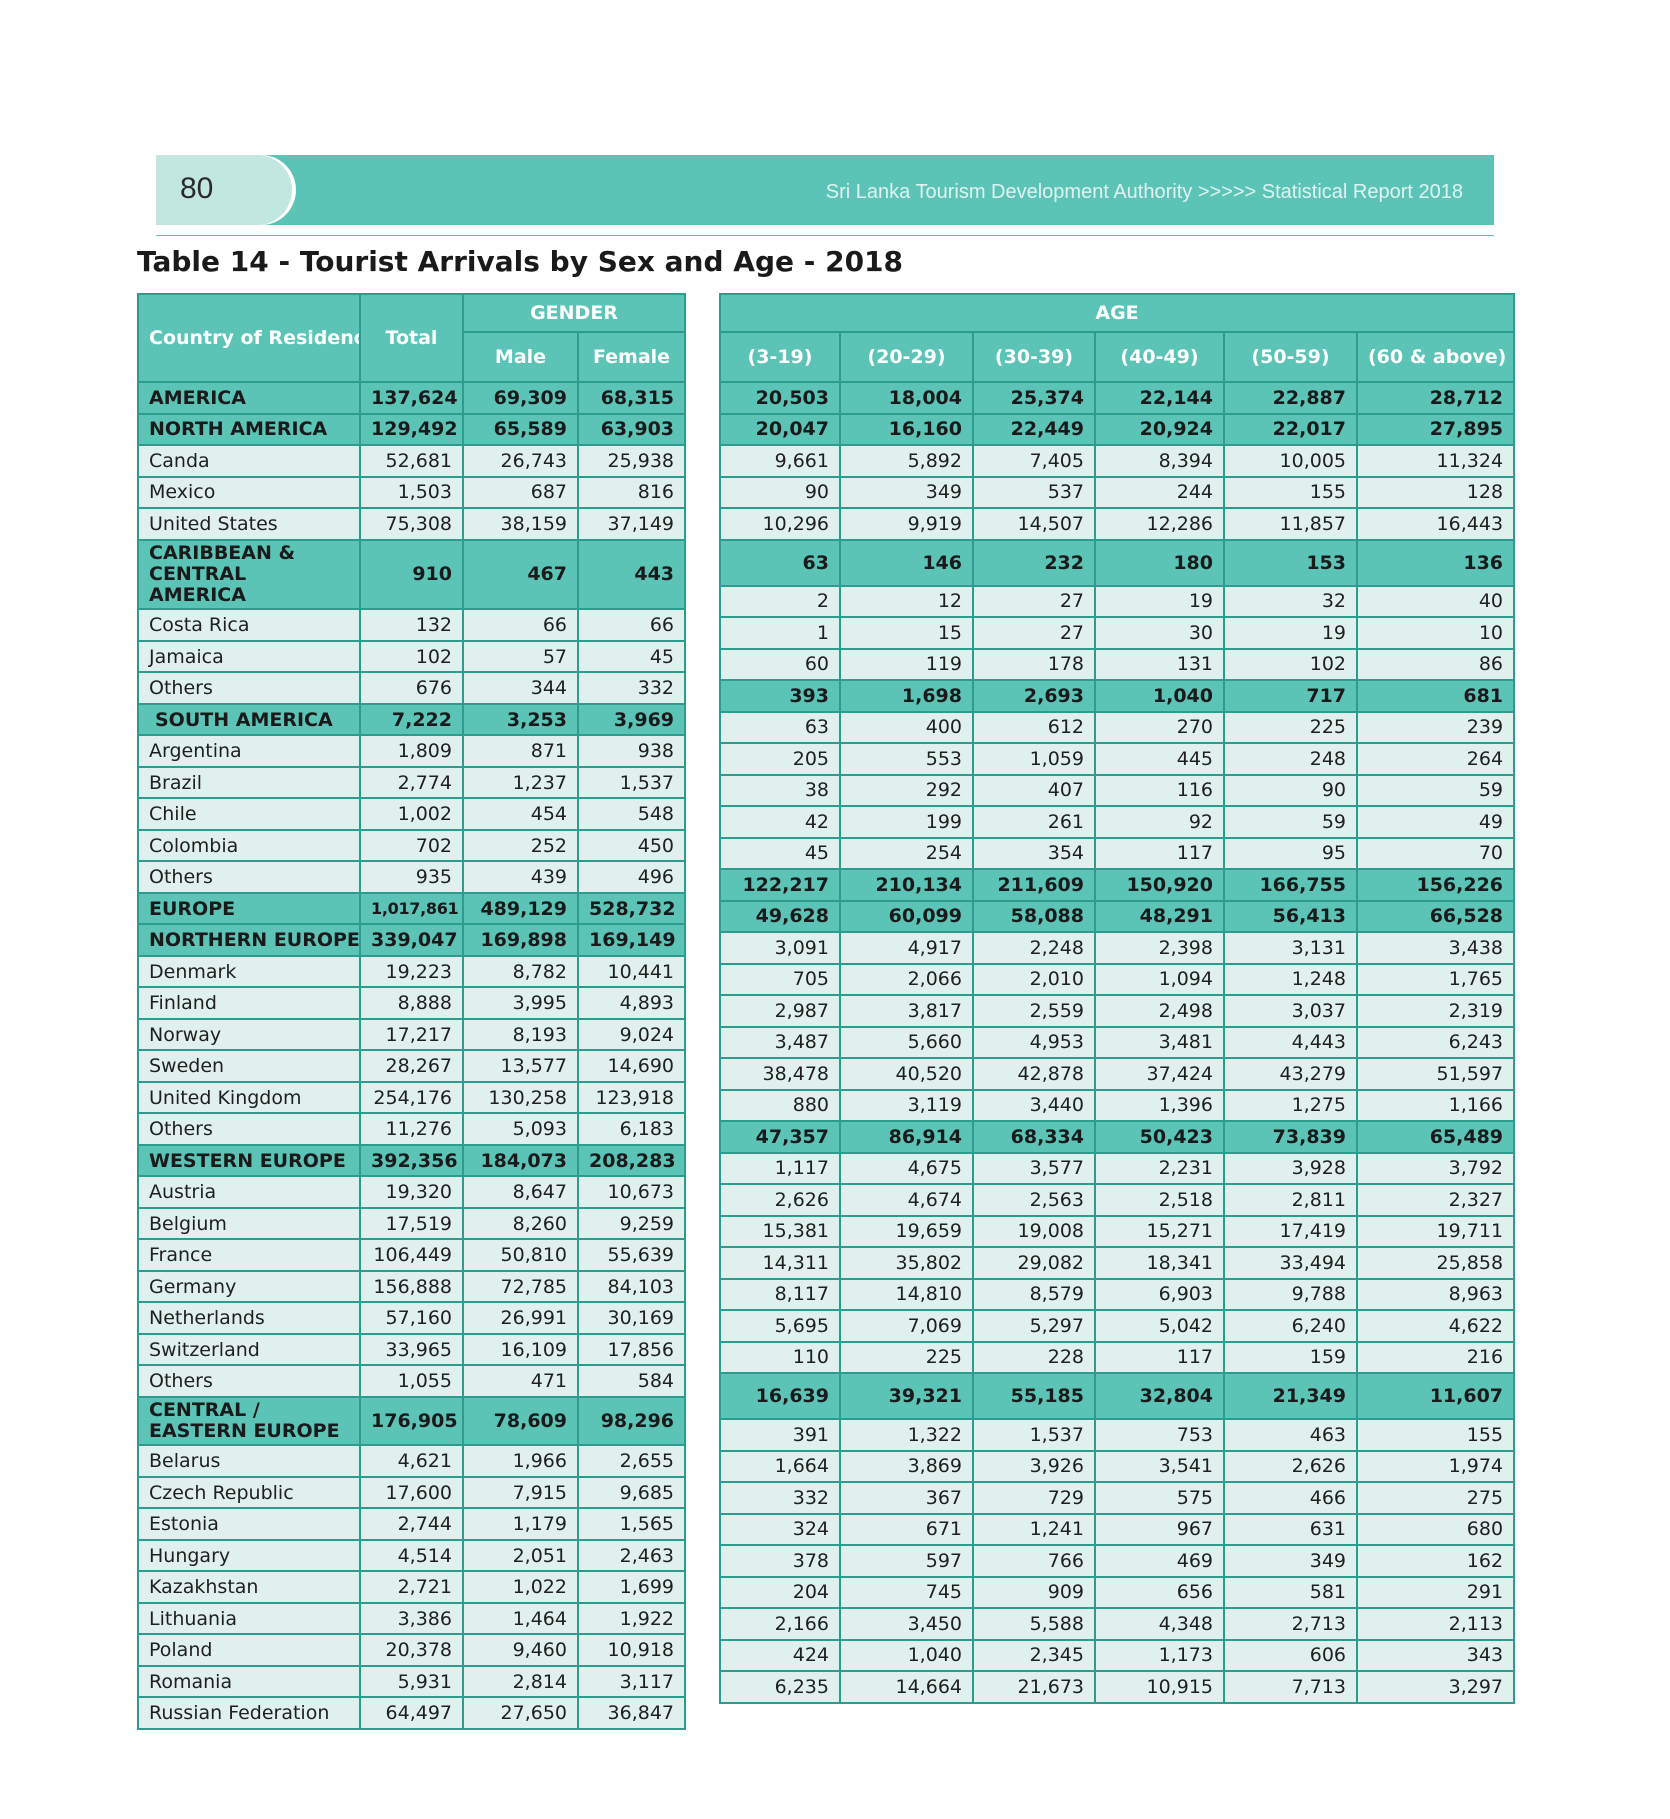 The width and height of the screenshot is (1670, 1819). I want to click on age-cell: 155, so click(1435, 1435).